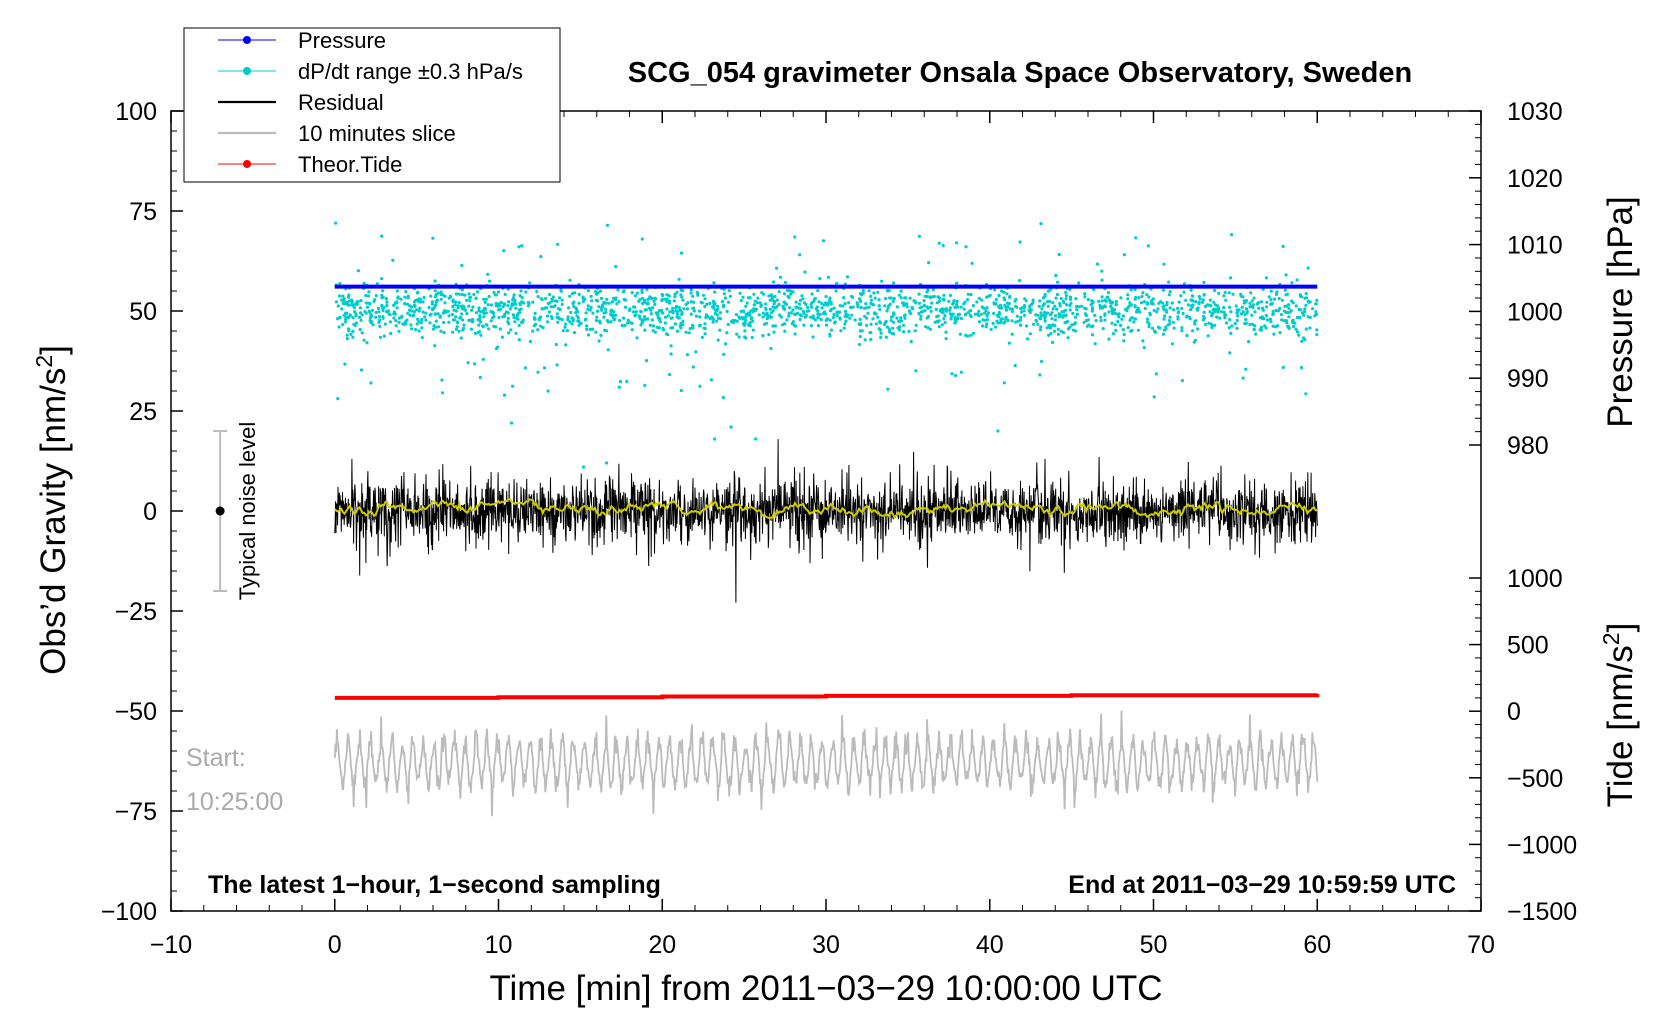 This screenshot has width=1676, height=1020. Describe the element at coordinates (1523, 745) in the screenshot. I see `y-axis-tide: 1000 500 0 −500 −1000 −1500` at that location.